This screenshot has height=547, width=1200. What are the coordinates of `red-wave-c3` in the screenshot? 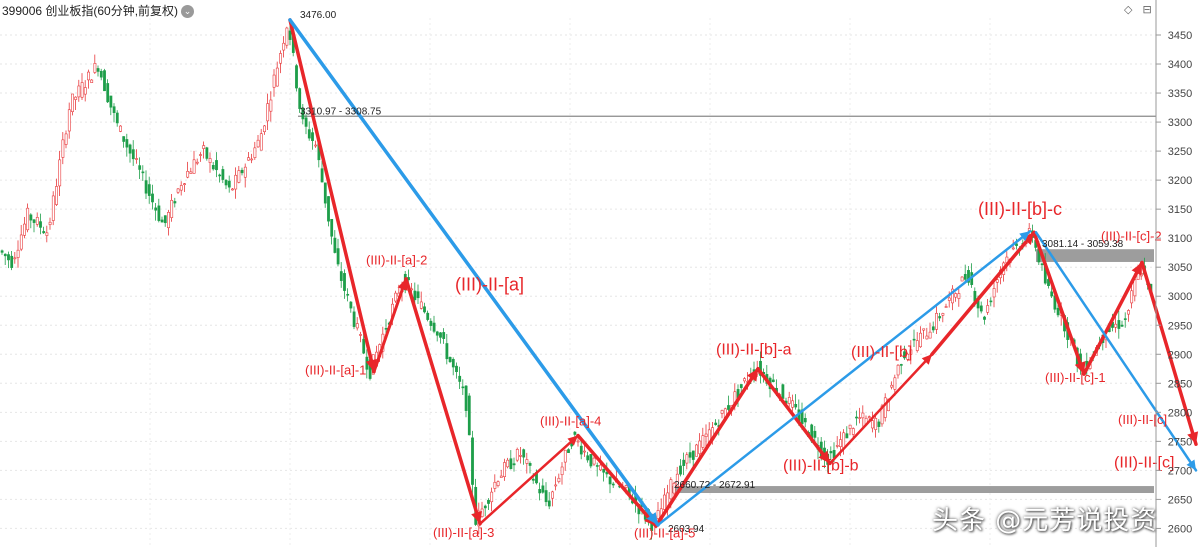 It's located at (1169, 353).